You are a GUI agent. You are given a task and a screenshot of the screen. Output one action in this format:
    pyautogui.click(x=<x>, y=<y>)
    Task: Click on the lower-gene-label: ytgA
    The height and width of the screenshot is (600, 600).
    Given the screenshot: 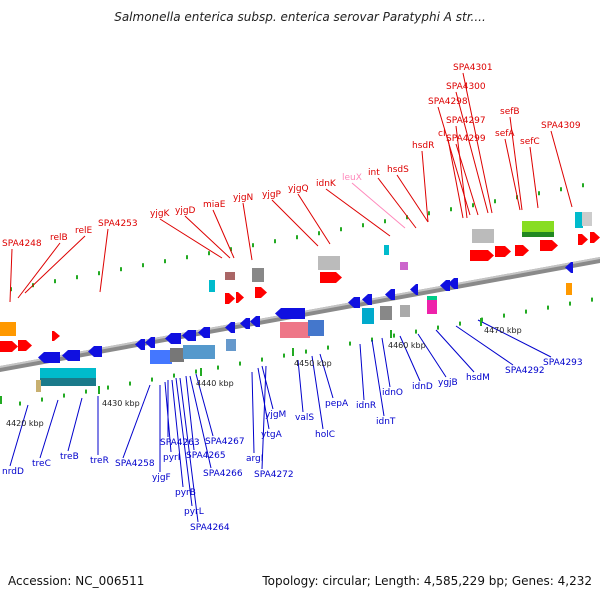 What is the action you would take?
    pyautogui.click(x=272, y=435)
    